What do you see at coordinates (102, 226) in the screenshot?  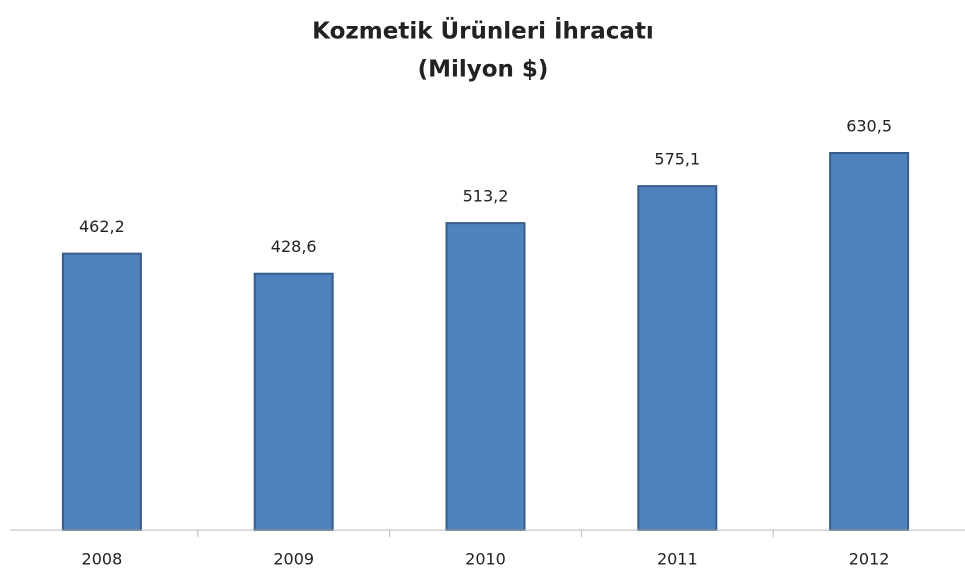 I see `data-label: 462,2` at bounding box center [102, 226].